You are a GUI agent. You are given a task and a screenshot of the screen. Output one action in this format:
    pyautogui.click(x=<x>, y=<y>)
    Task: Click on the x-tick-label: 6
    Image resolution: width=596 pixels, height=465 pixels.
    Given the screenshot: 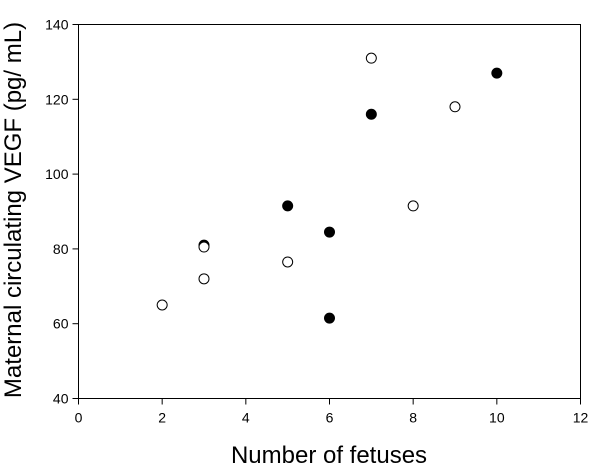 What is the action you would take?
    pyautogui.click(x=330, y=418)
    